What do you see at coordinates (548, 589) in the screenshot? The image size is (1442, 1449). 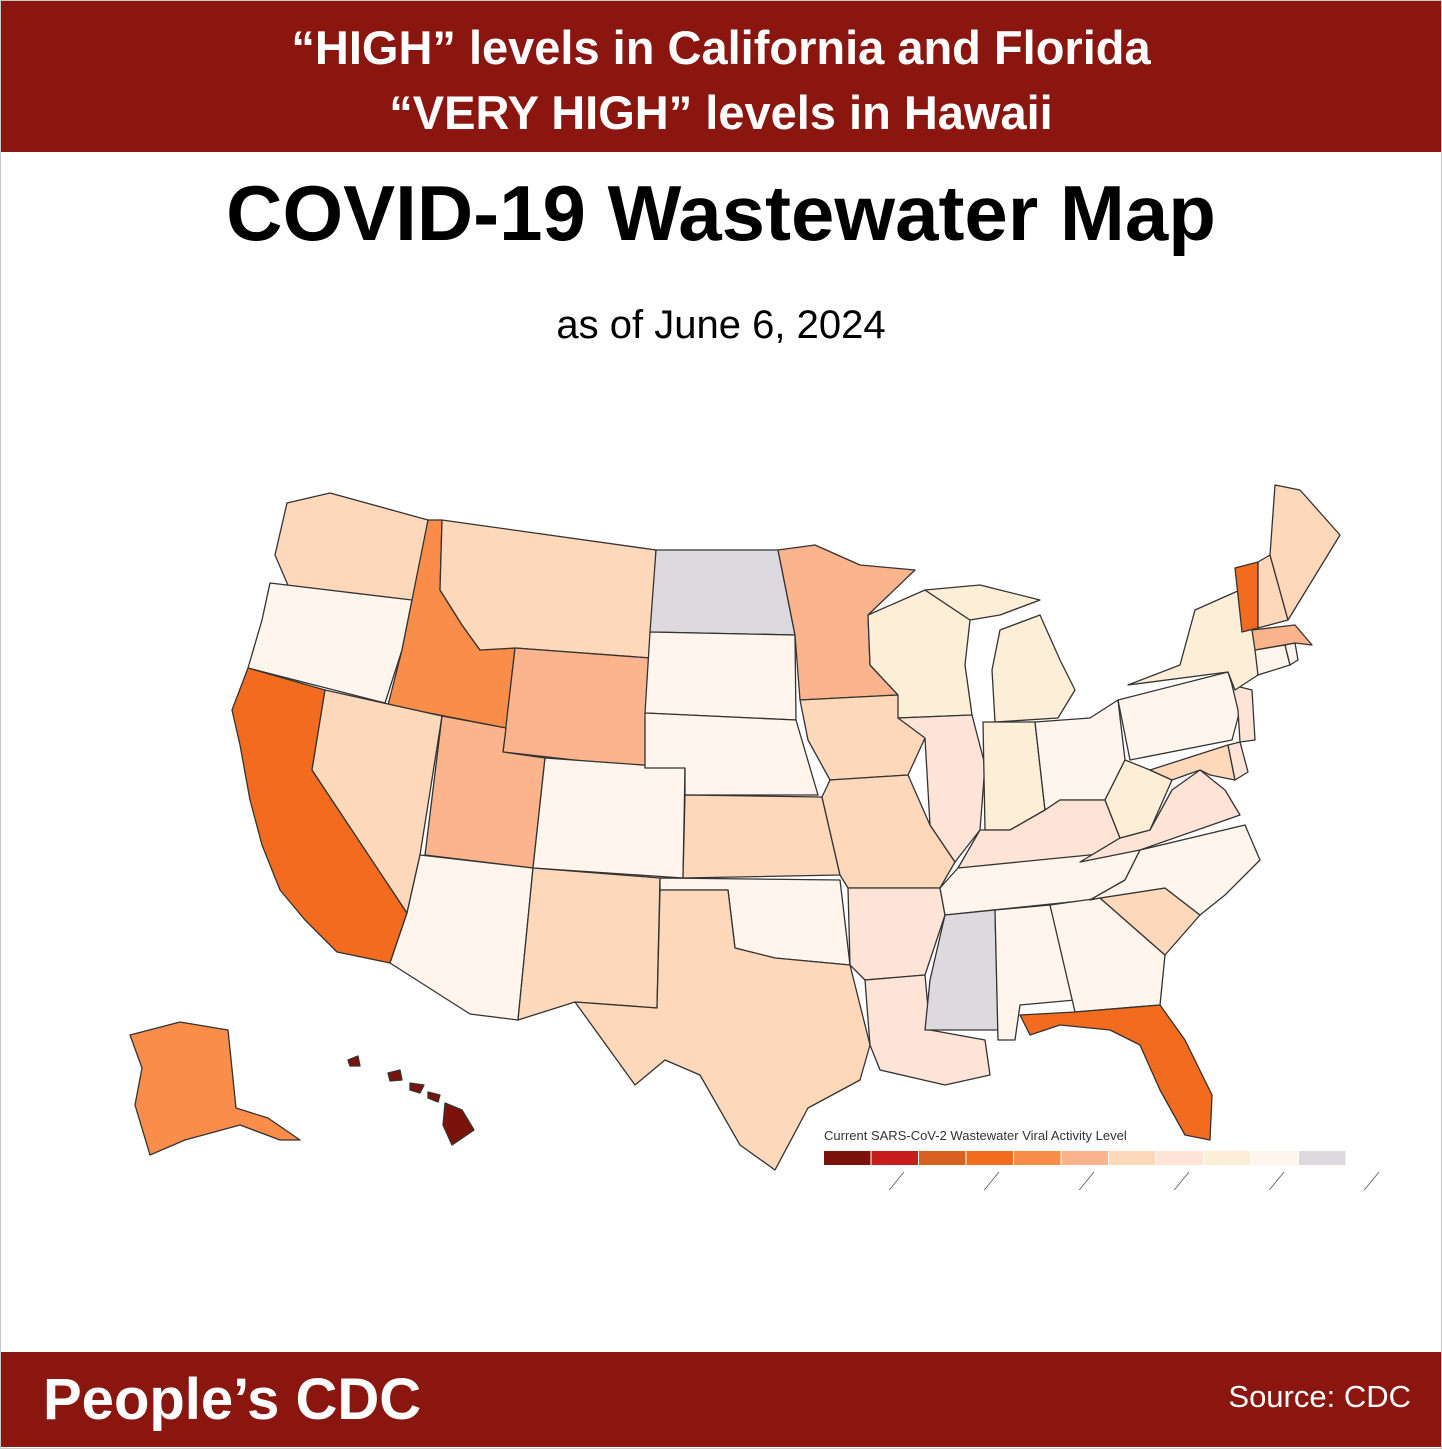 I see `state-montana` at bounding box center [548, 589].